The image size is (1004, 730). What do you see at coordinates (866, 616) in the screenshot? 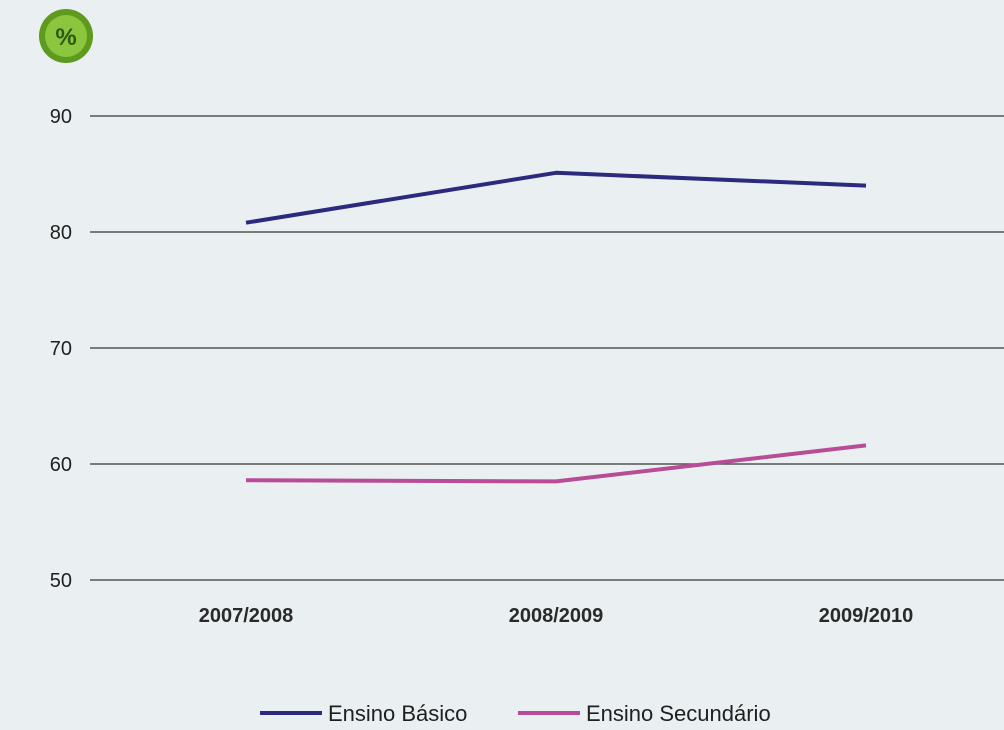
I see `x-tick-label: 2009/2010` at bounding box center [866, 616].